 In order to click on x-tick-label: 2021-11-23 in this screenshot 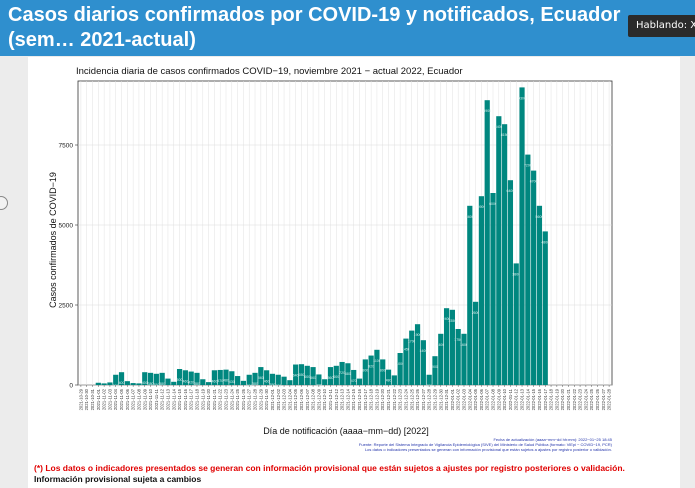, I will do `click(226, 399)`.